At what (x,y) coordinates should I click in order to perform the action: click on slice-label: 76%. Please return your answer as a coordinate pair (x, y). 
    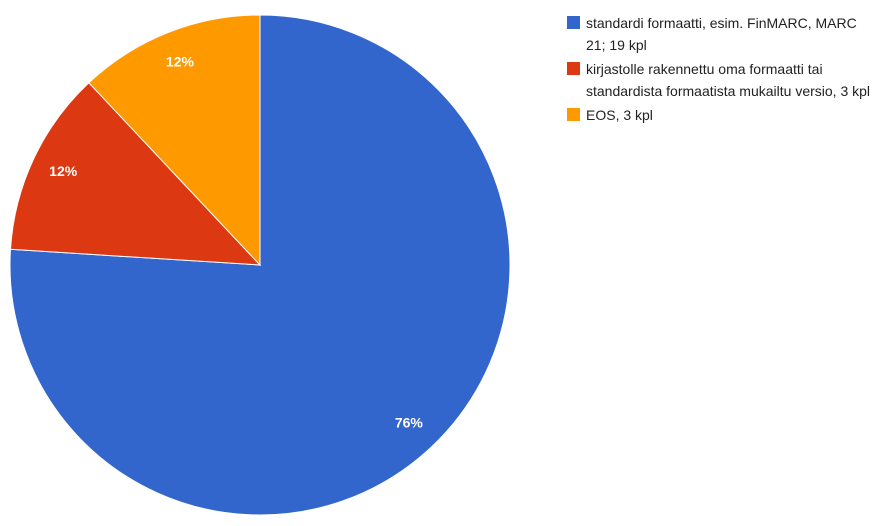
    Looking at the image, I should click on (409, 422).